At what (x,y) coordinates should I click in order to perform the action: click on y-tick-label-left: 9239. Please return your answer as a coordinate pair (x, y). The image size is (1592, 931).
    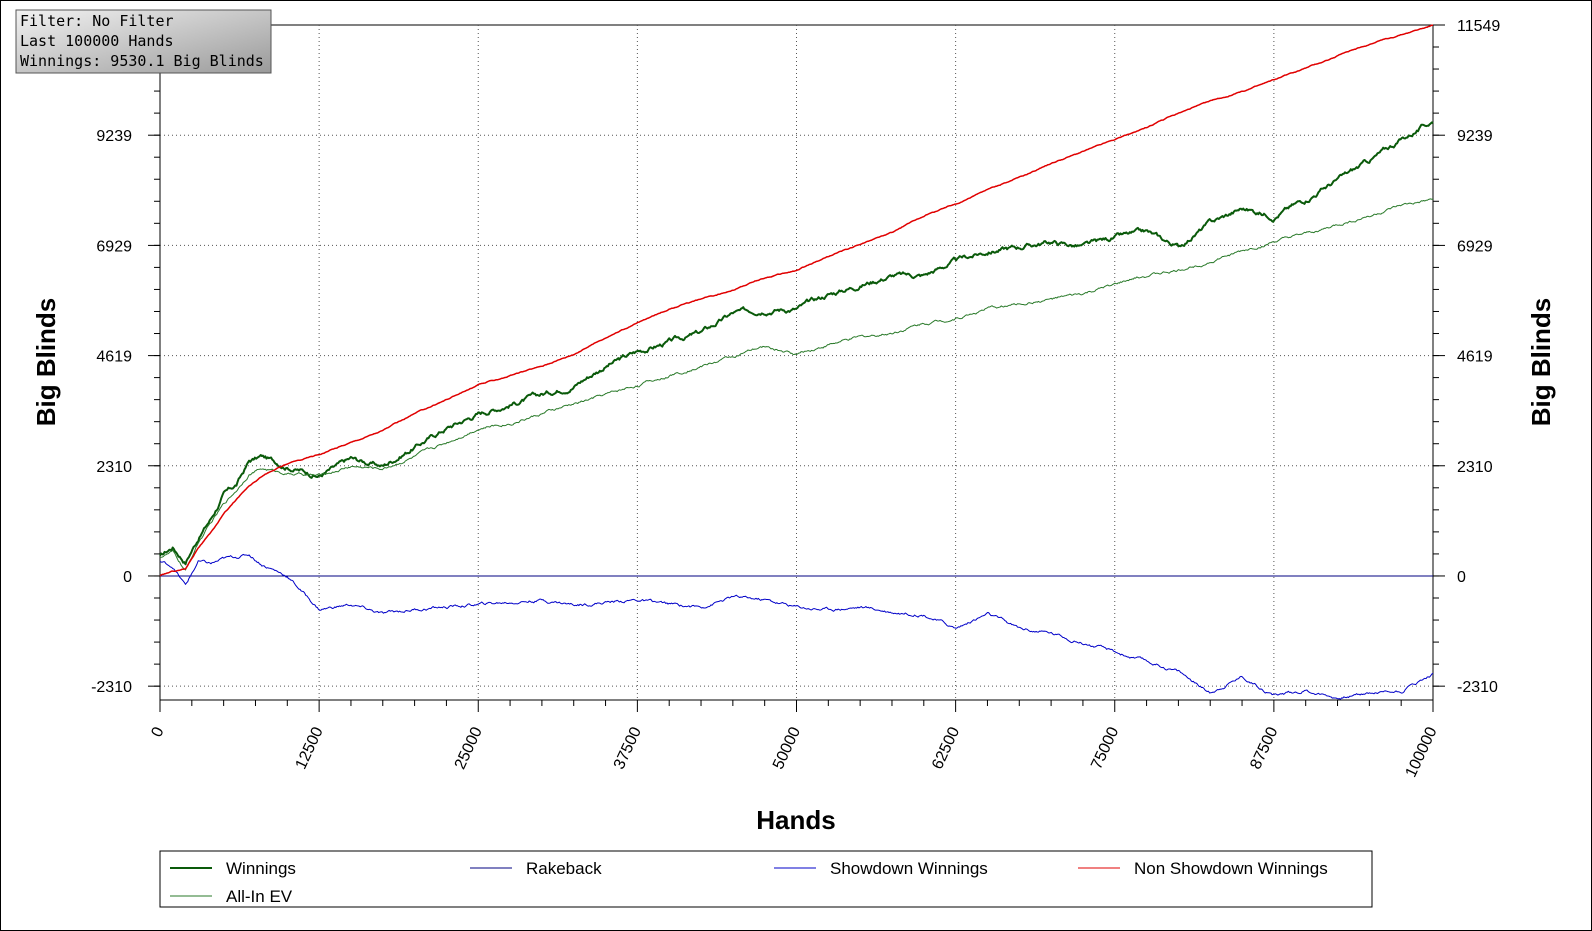
    Looking at the image, I should click on (114, 136).